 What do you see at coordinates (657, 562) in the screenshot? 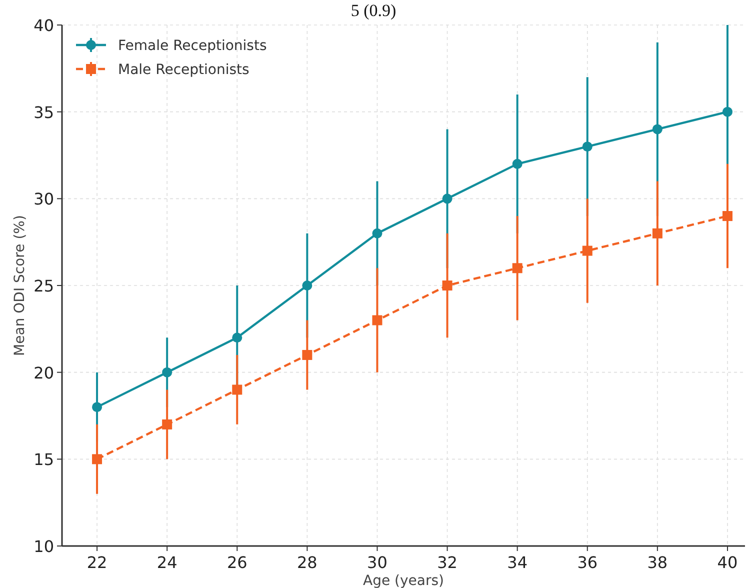
I see `x-tick-label: 38` at bounding box center [657, 562].